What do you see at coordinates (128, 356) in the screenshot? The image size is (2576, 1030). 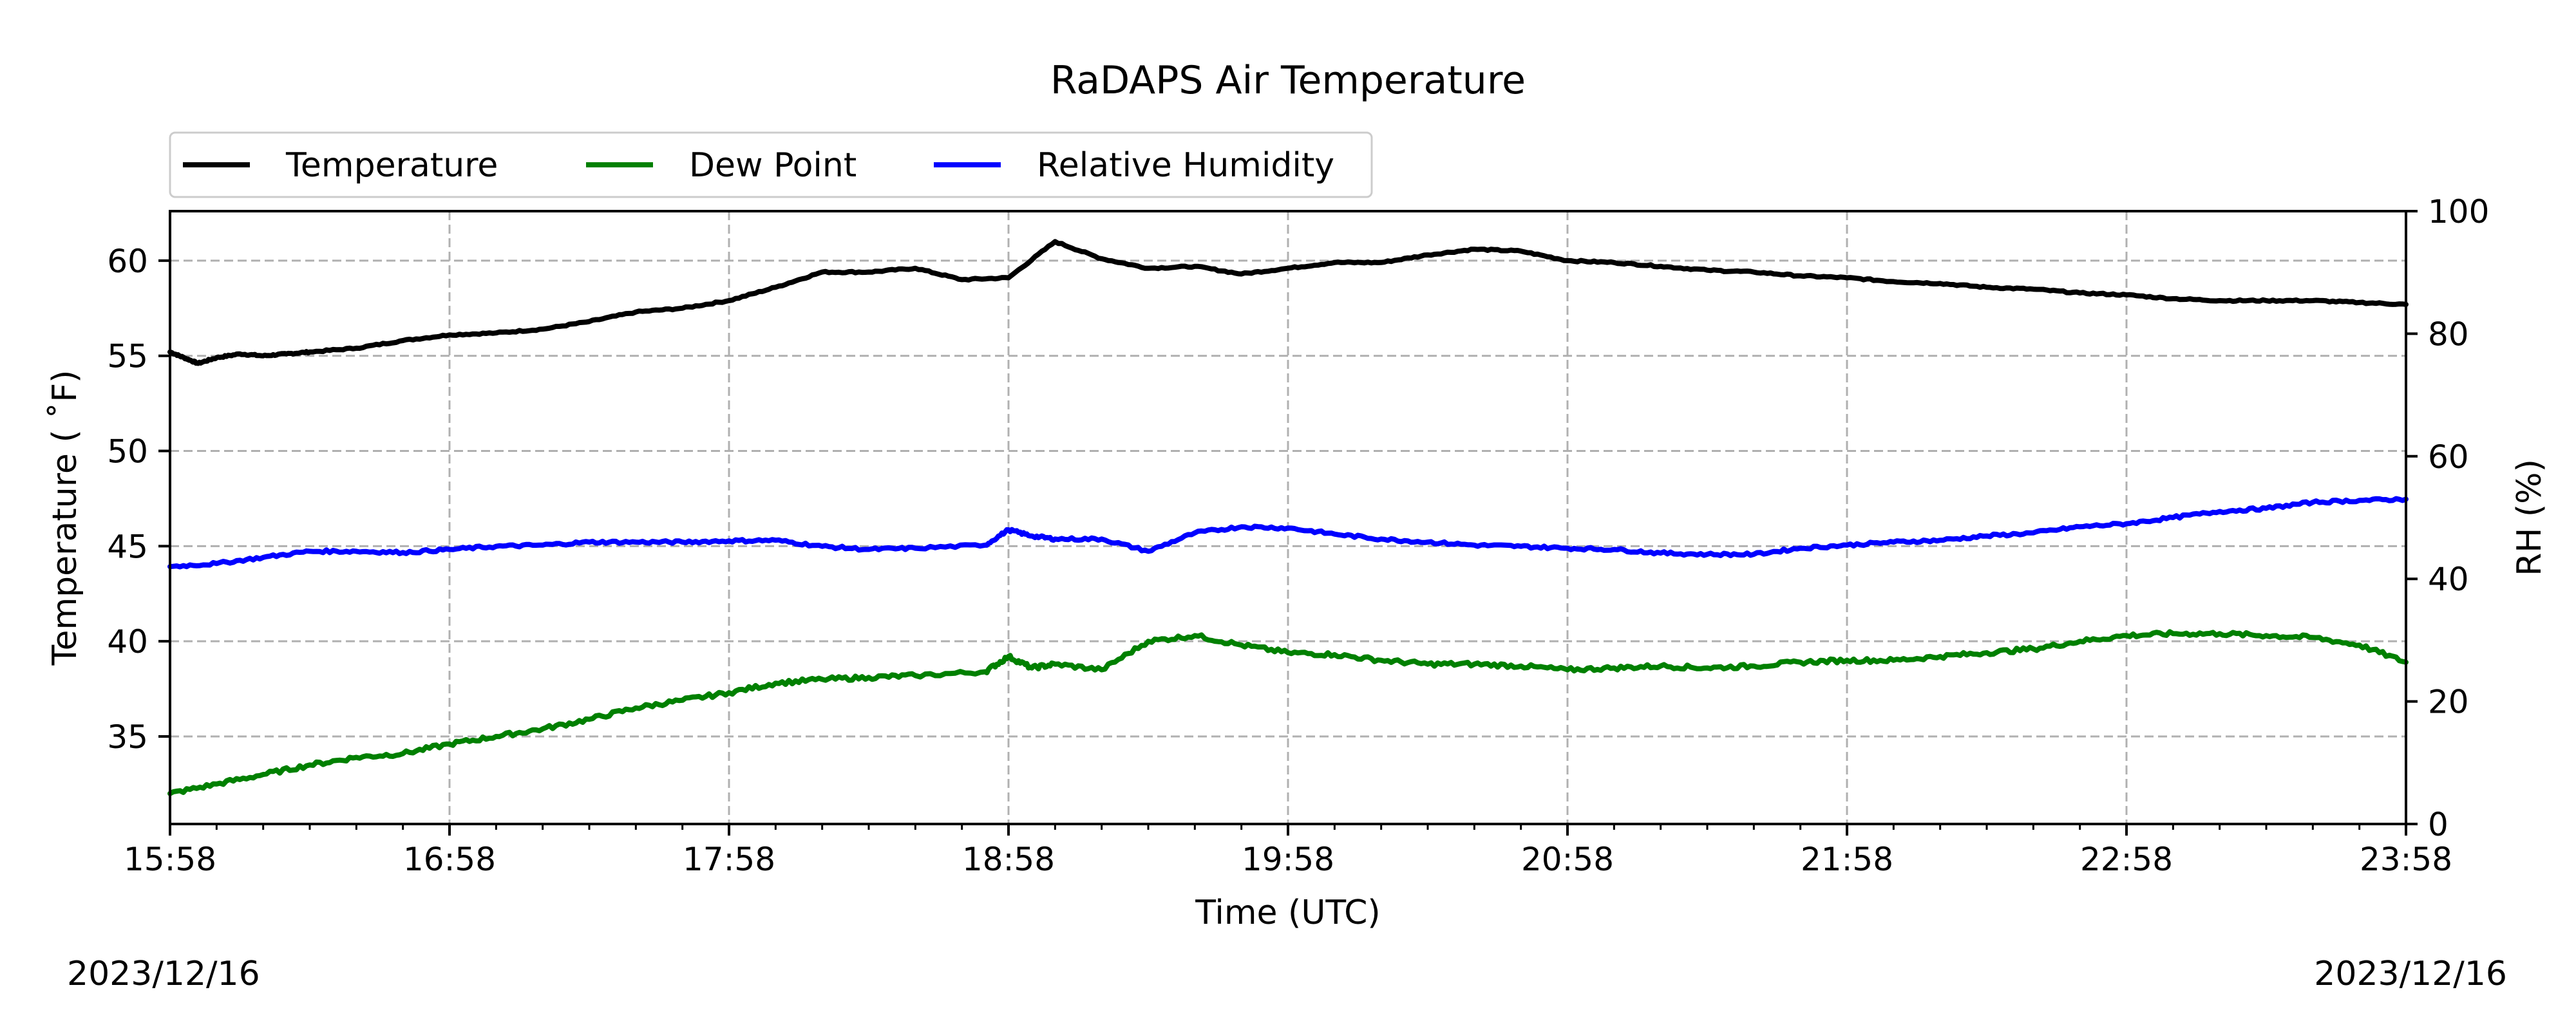 I see `y-left-tick-label: 55` at bounding box center [128, 356].